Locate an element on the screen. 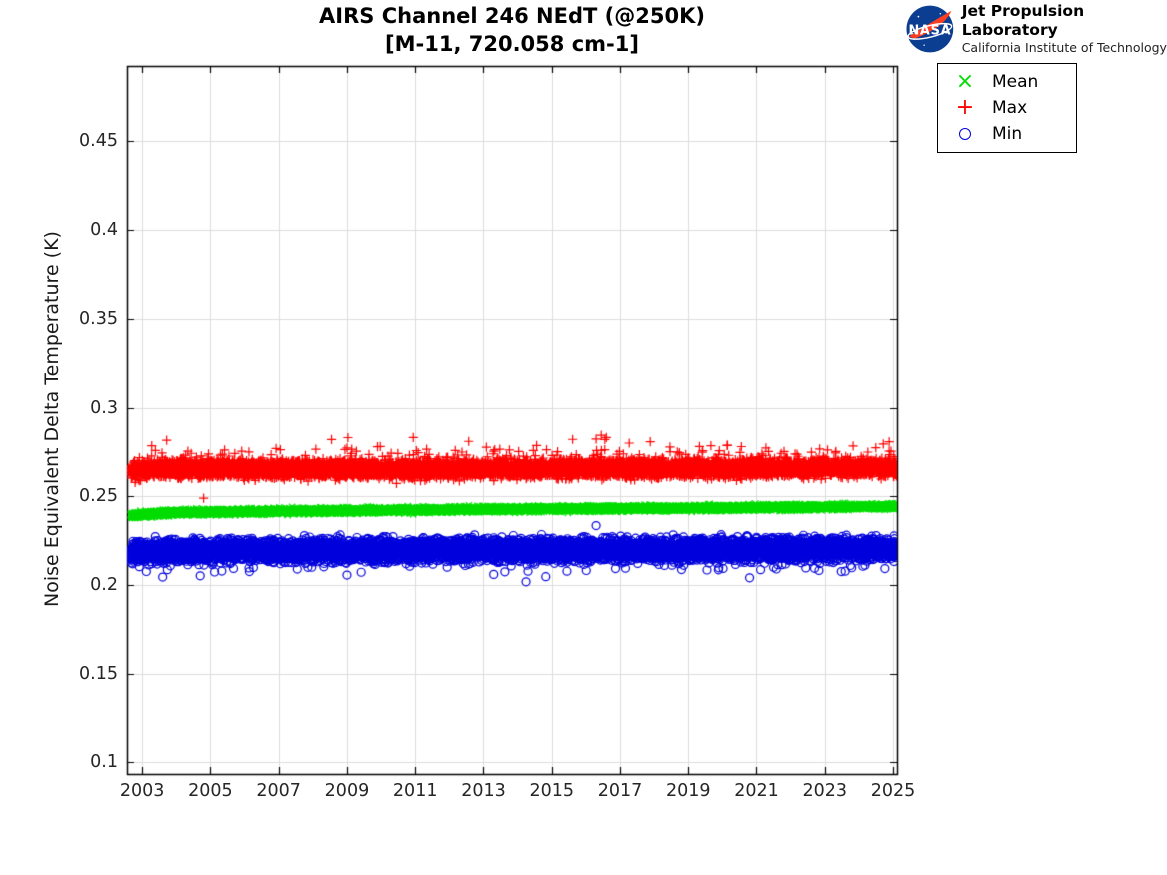 The width and height of the screenshot is (1167, 875). x-tick-label: 2021 is located at coordinates (756, 791).